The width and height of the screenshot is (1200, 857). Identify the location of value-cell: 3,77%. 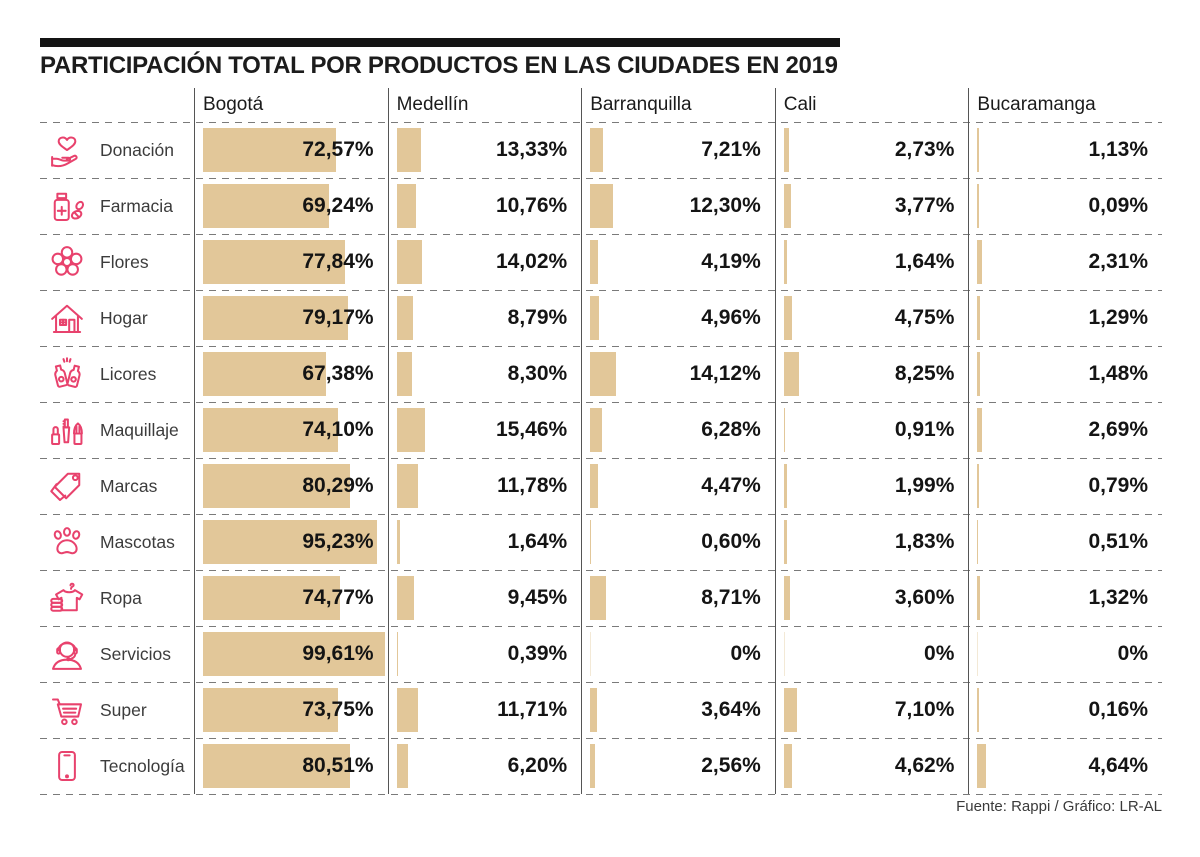
(871, 206).